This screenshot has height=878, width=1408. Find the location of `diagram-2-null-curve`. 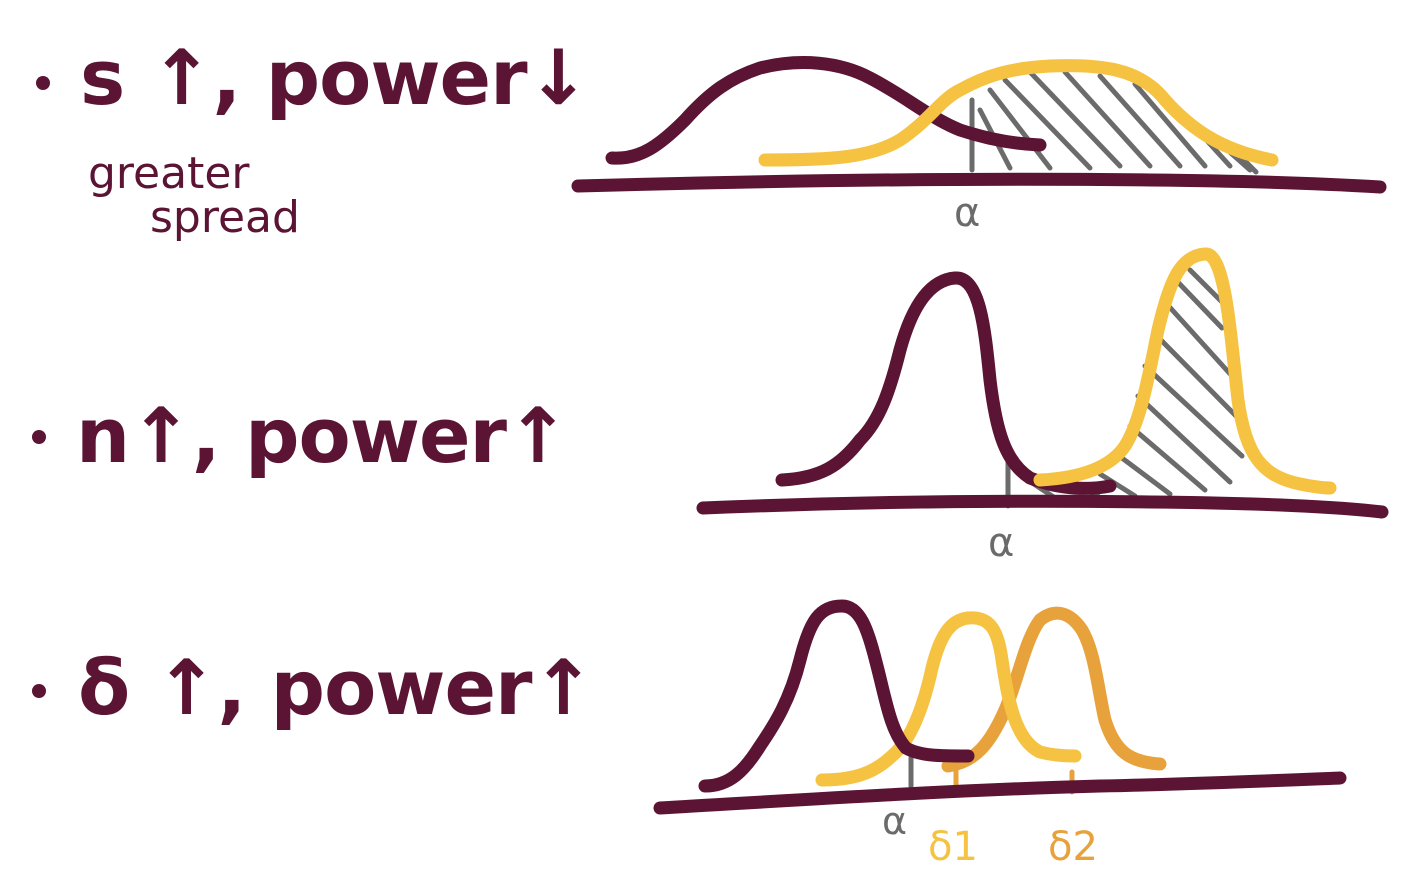

diagram-2-null-curve is located at coordinates (946, 383).